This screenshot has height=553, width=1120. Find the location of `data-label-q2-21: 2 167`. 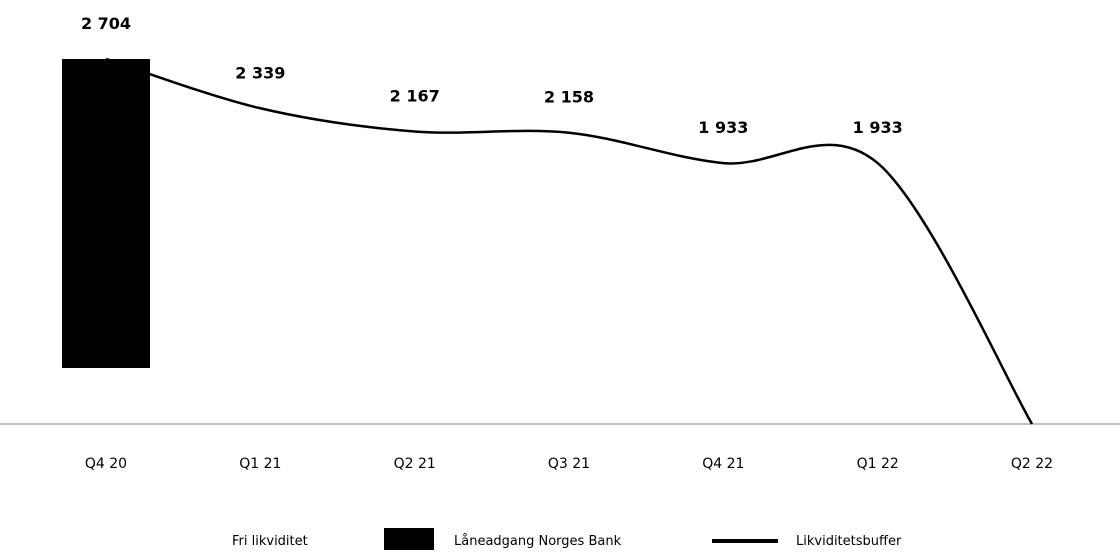

data-label-q2-21: 2 167 is located at coordinates (415, 95).